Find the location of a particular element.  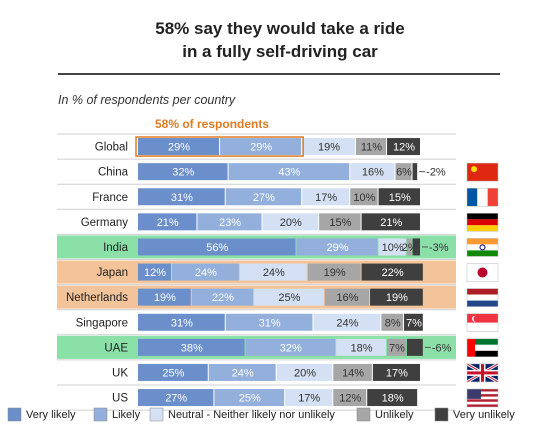

bar-label-uae-neutral-neither-likely-nor-unlikely: 18% is located at coordinates (362, 348).